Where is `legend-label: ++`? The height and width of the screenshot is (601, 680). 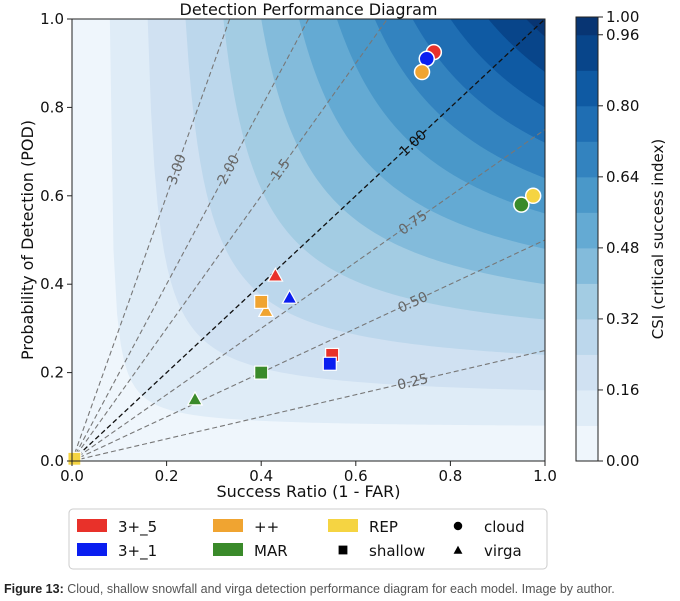 legend-label: ++ is located at coordinates (266, 527).